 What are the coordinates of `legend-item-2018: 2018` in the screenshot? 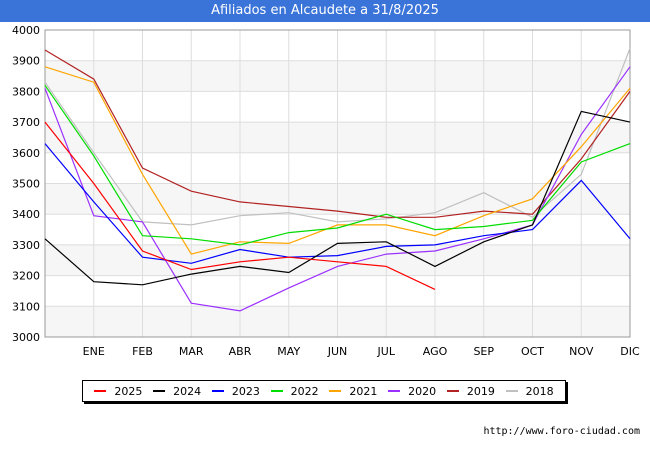 It's located at (529, 391).